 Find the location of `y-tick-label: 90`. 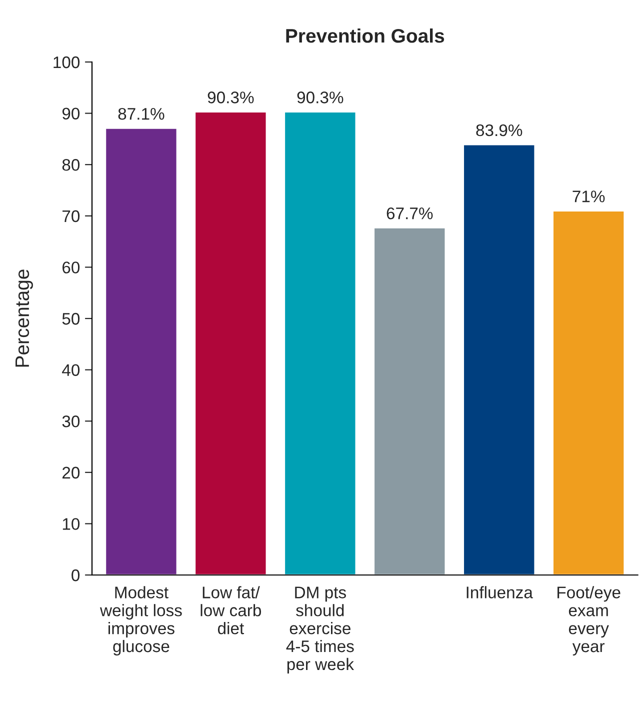

y-tick-label: 90 is located at coordinates (71, 114).